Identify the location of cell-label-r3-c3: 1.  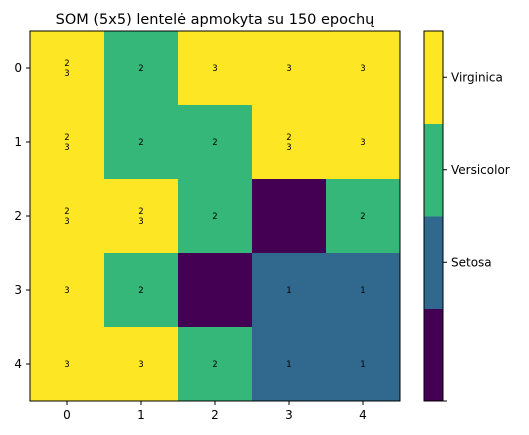
(288, 291).